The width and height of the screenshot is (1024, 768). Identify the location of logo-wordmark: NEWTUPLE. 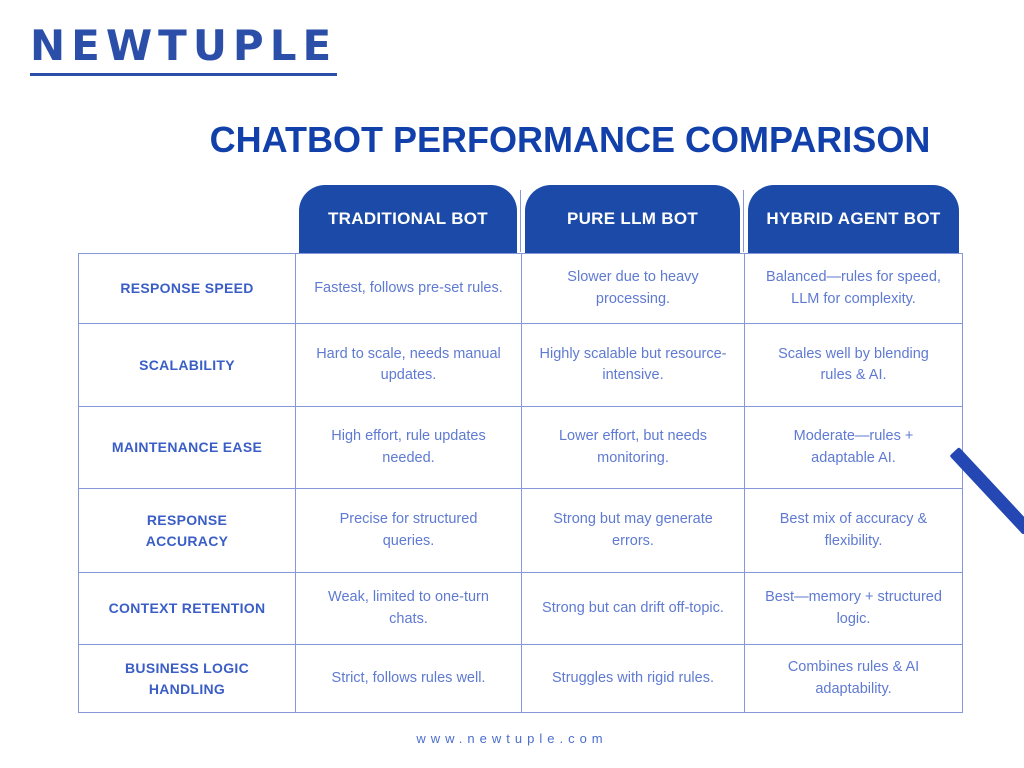
(184, 45).